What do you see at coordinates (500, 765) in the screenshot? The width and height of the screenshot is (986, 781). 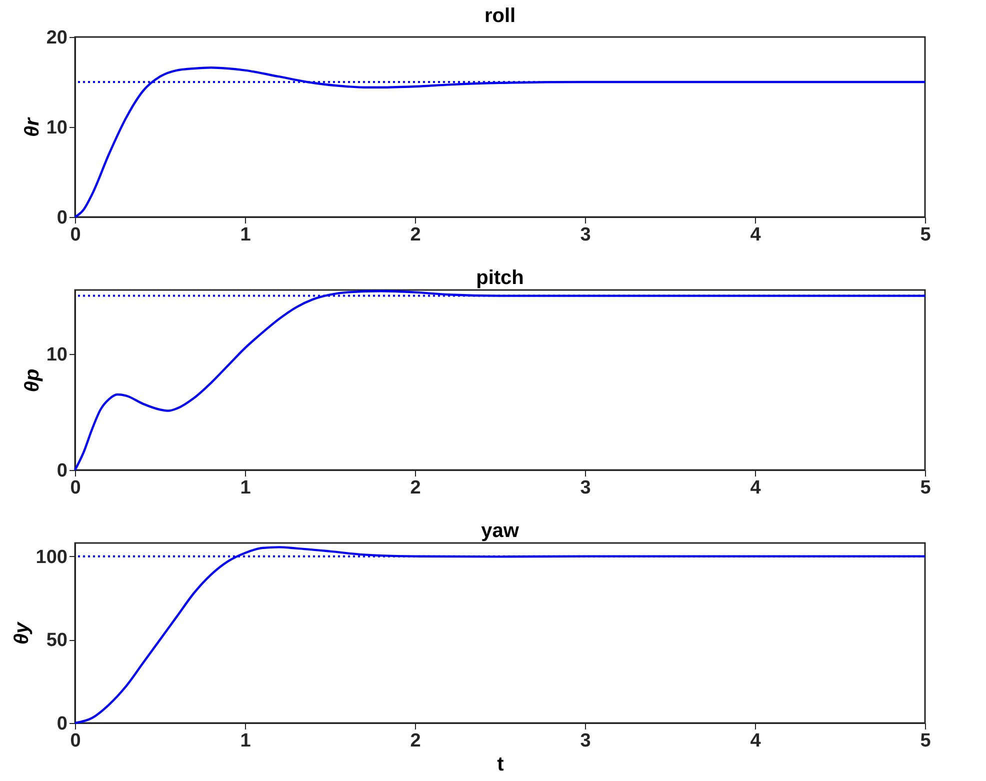 I see `x-axis-title: t` at bounding box center [500, 765].